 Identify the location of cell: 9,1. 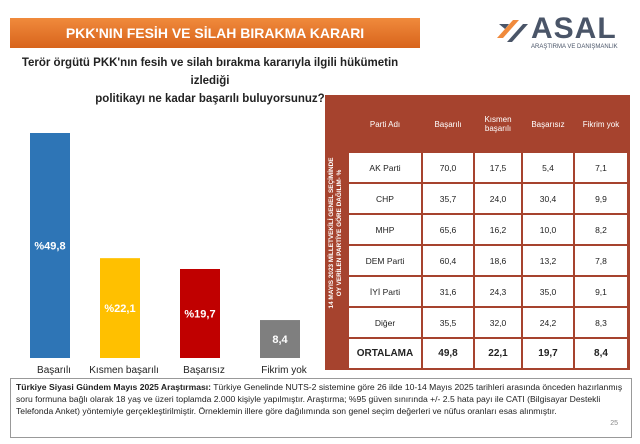
(601, 291).